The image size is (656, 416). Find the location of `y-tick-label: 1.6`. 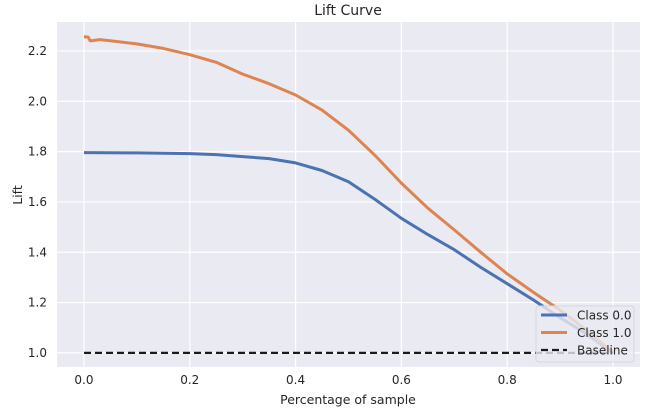

y-tick-label: 1.6 is located at coordinates (37, 202).